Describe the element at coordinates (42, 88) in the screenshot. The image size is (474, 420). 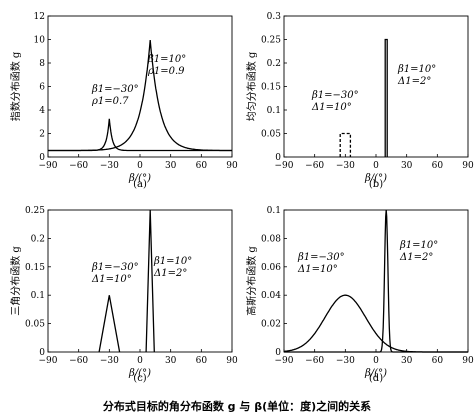
I see `y-tick-label: 6` at that location.